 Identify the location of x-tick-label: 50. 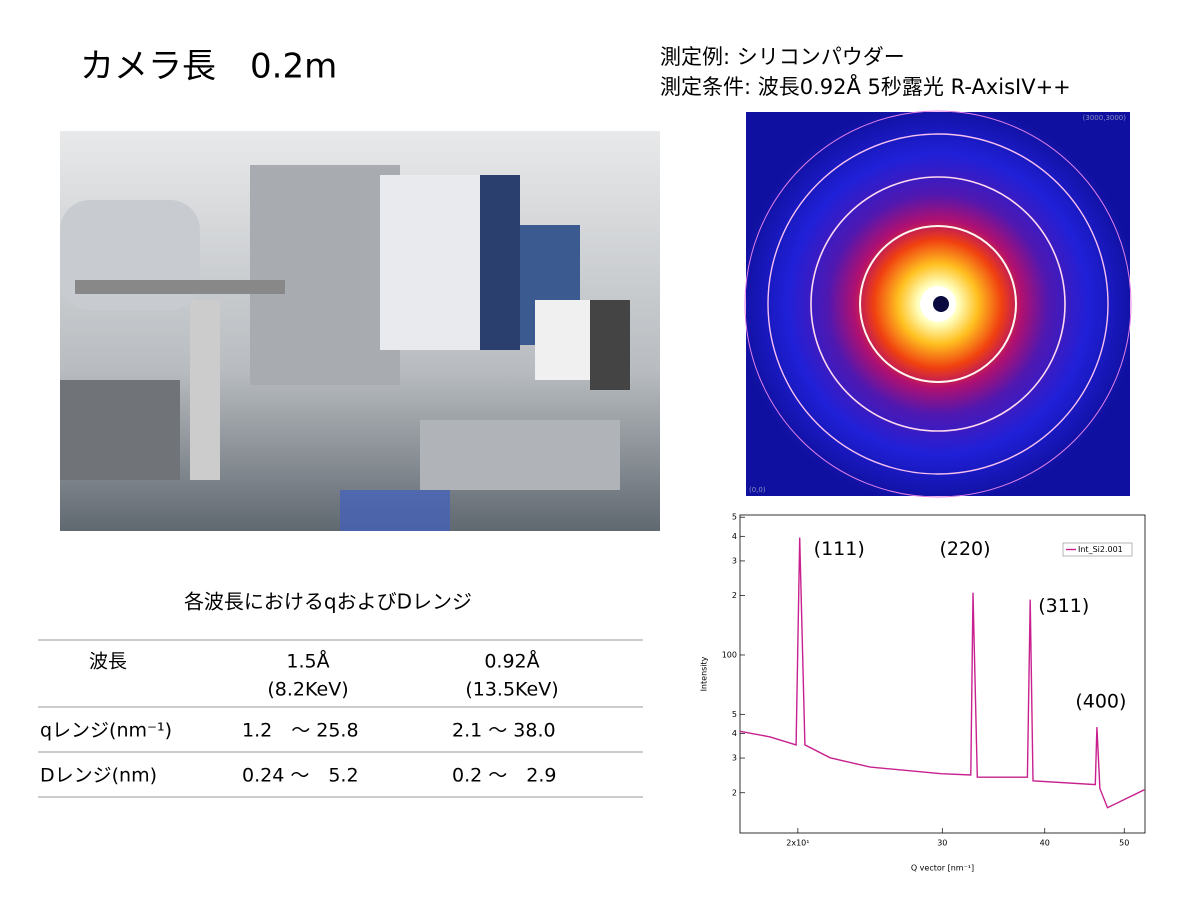
(1124, 843).